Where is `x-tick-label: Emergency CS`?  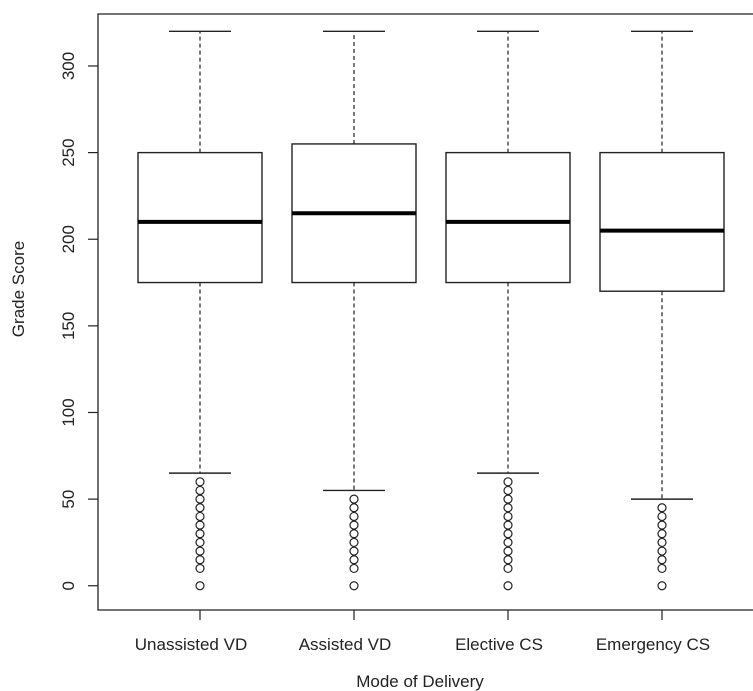 x-tick-label: Emergency CS is located at coordinates (653, 644).